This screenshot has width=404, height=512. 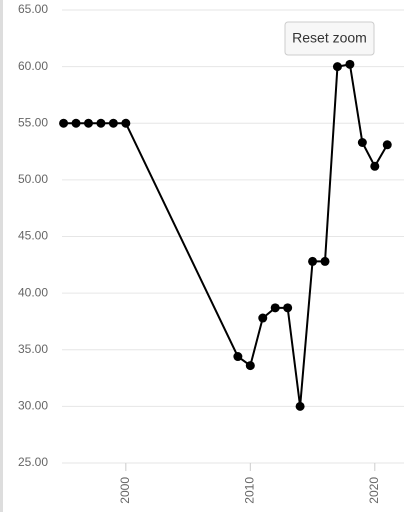 I want to click on y-tick-label: 60.00, so click(x=33, y=66).